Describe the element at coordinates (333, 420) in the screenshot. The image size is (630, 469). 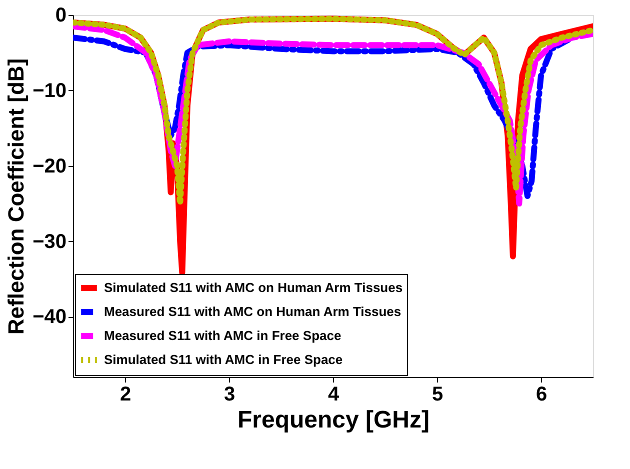
I see `x-axis-title: Frequency [GHz]` at that location.